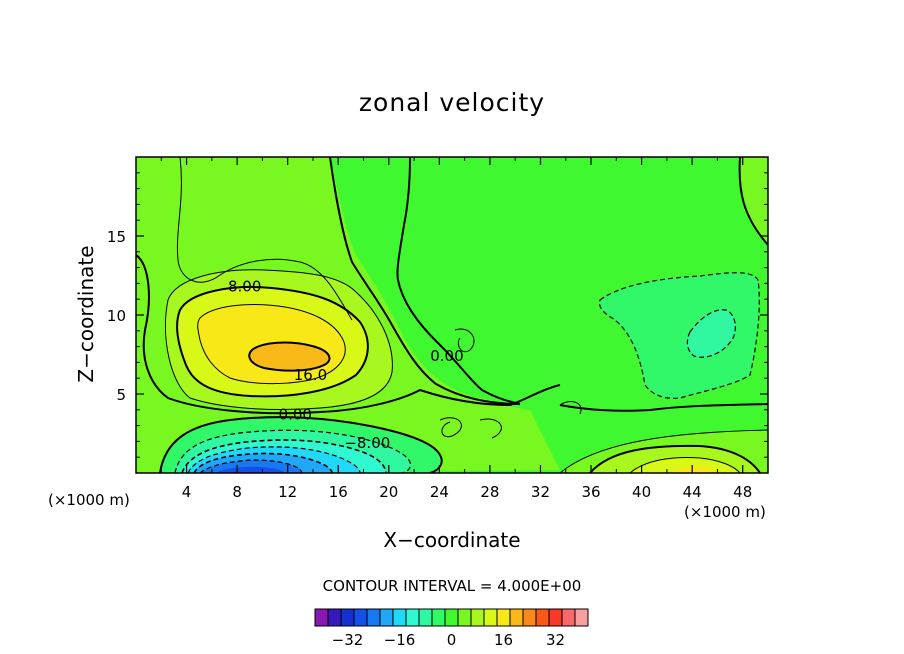 Image resolution: width=904 pixels, height=654 pixels. Describe the element at coordinates (237, 492) in the screenshot. I see `x-tick-label: 8` at that location.